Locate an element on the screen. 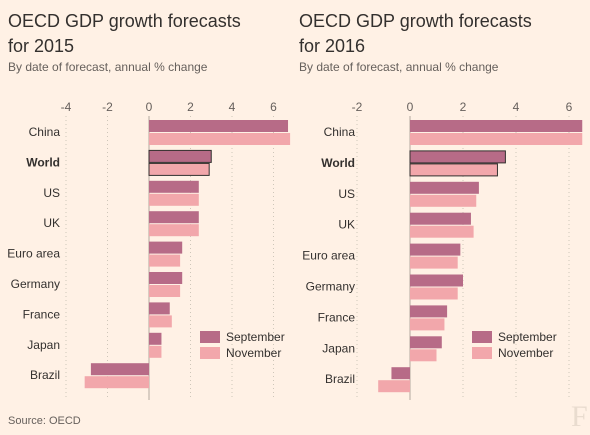 This screenshot has width=590, height=435. chart-2-category-label: Japan is located at coordinates (338, 348).